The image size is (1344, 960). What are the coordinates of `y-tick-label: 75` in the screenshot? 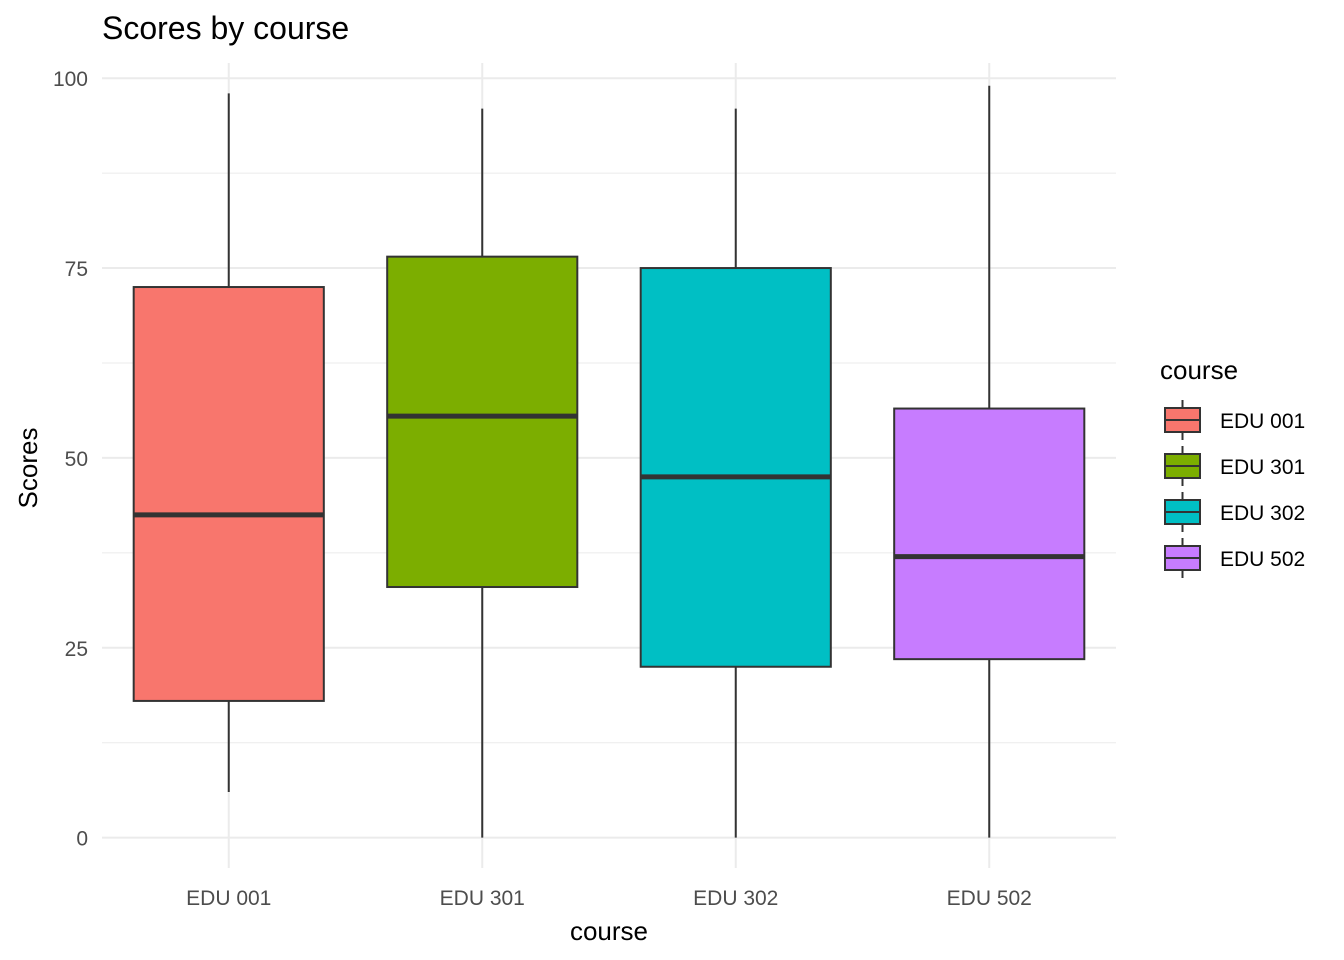 It's located at (76, 269).